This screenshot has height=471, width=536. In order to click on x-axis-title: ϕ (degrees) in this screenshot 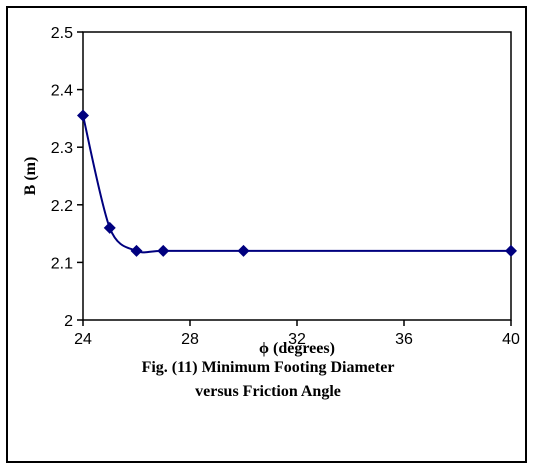, I will do `click(297, 348)`.